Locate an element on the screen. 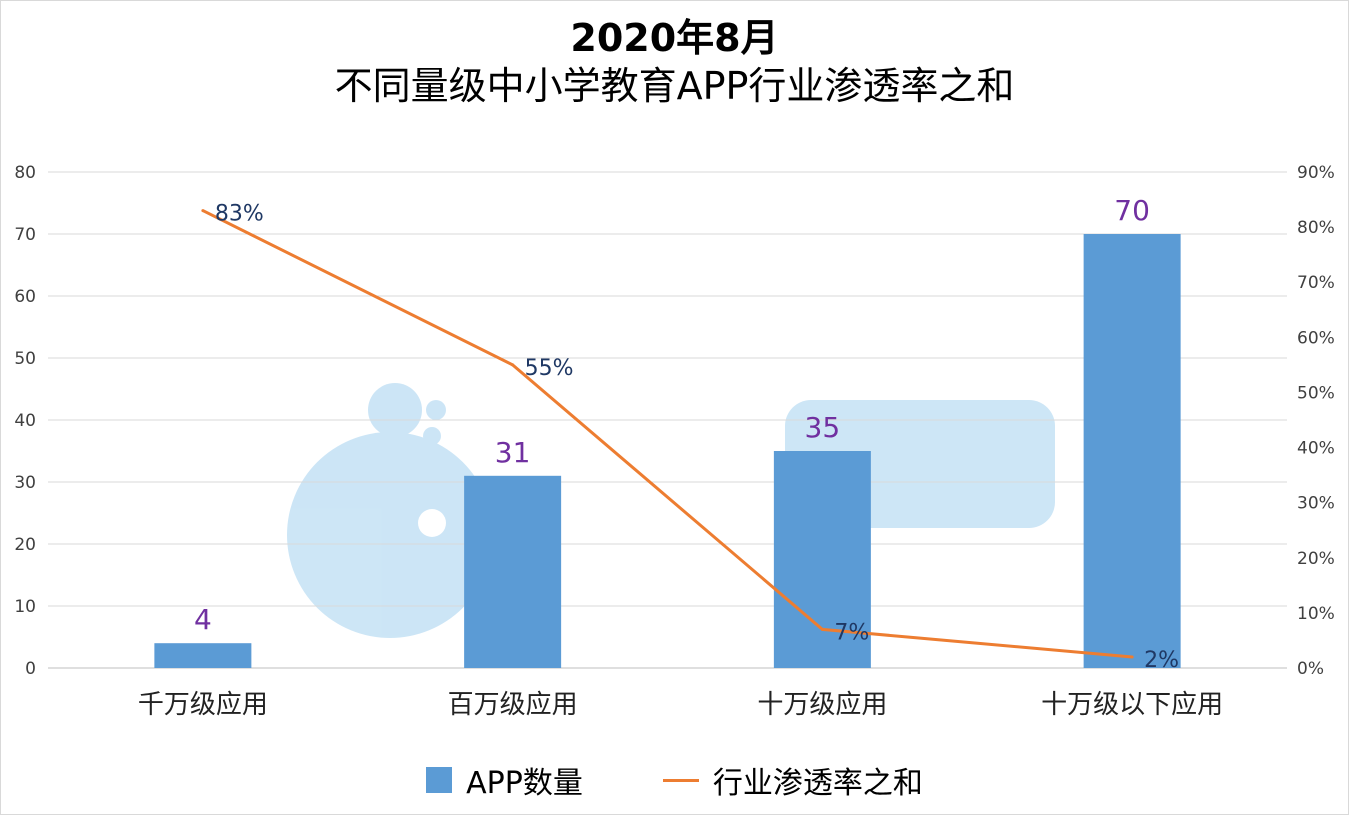  bar-data-label: 4 is located at coordinates (203, 619).